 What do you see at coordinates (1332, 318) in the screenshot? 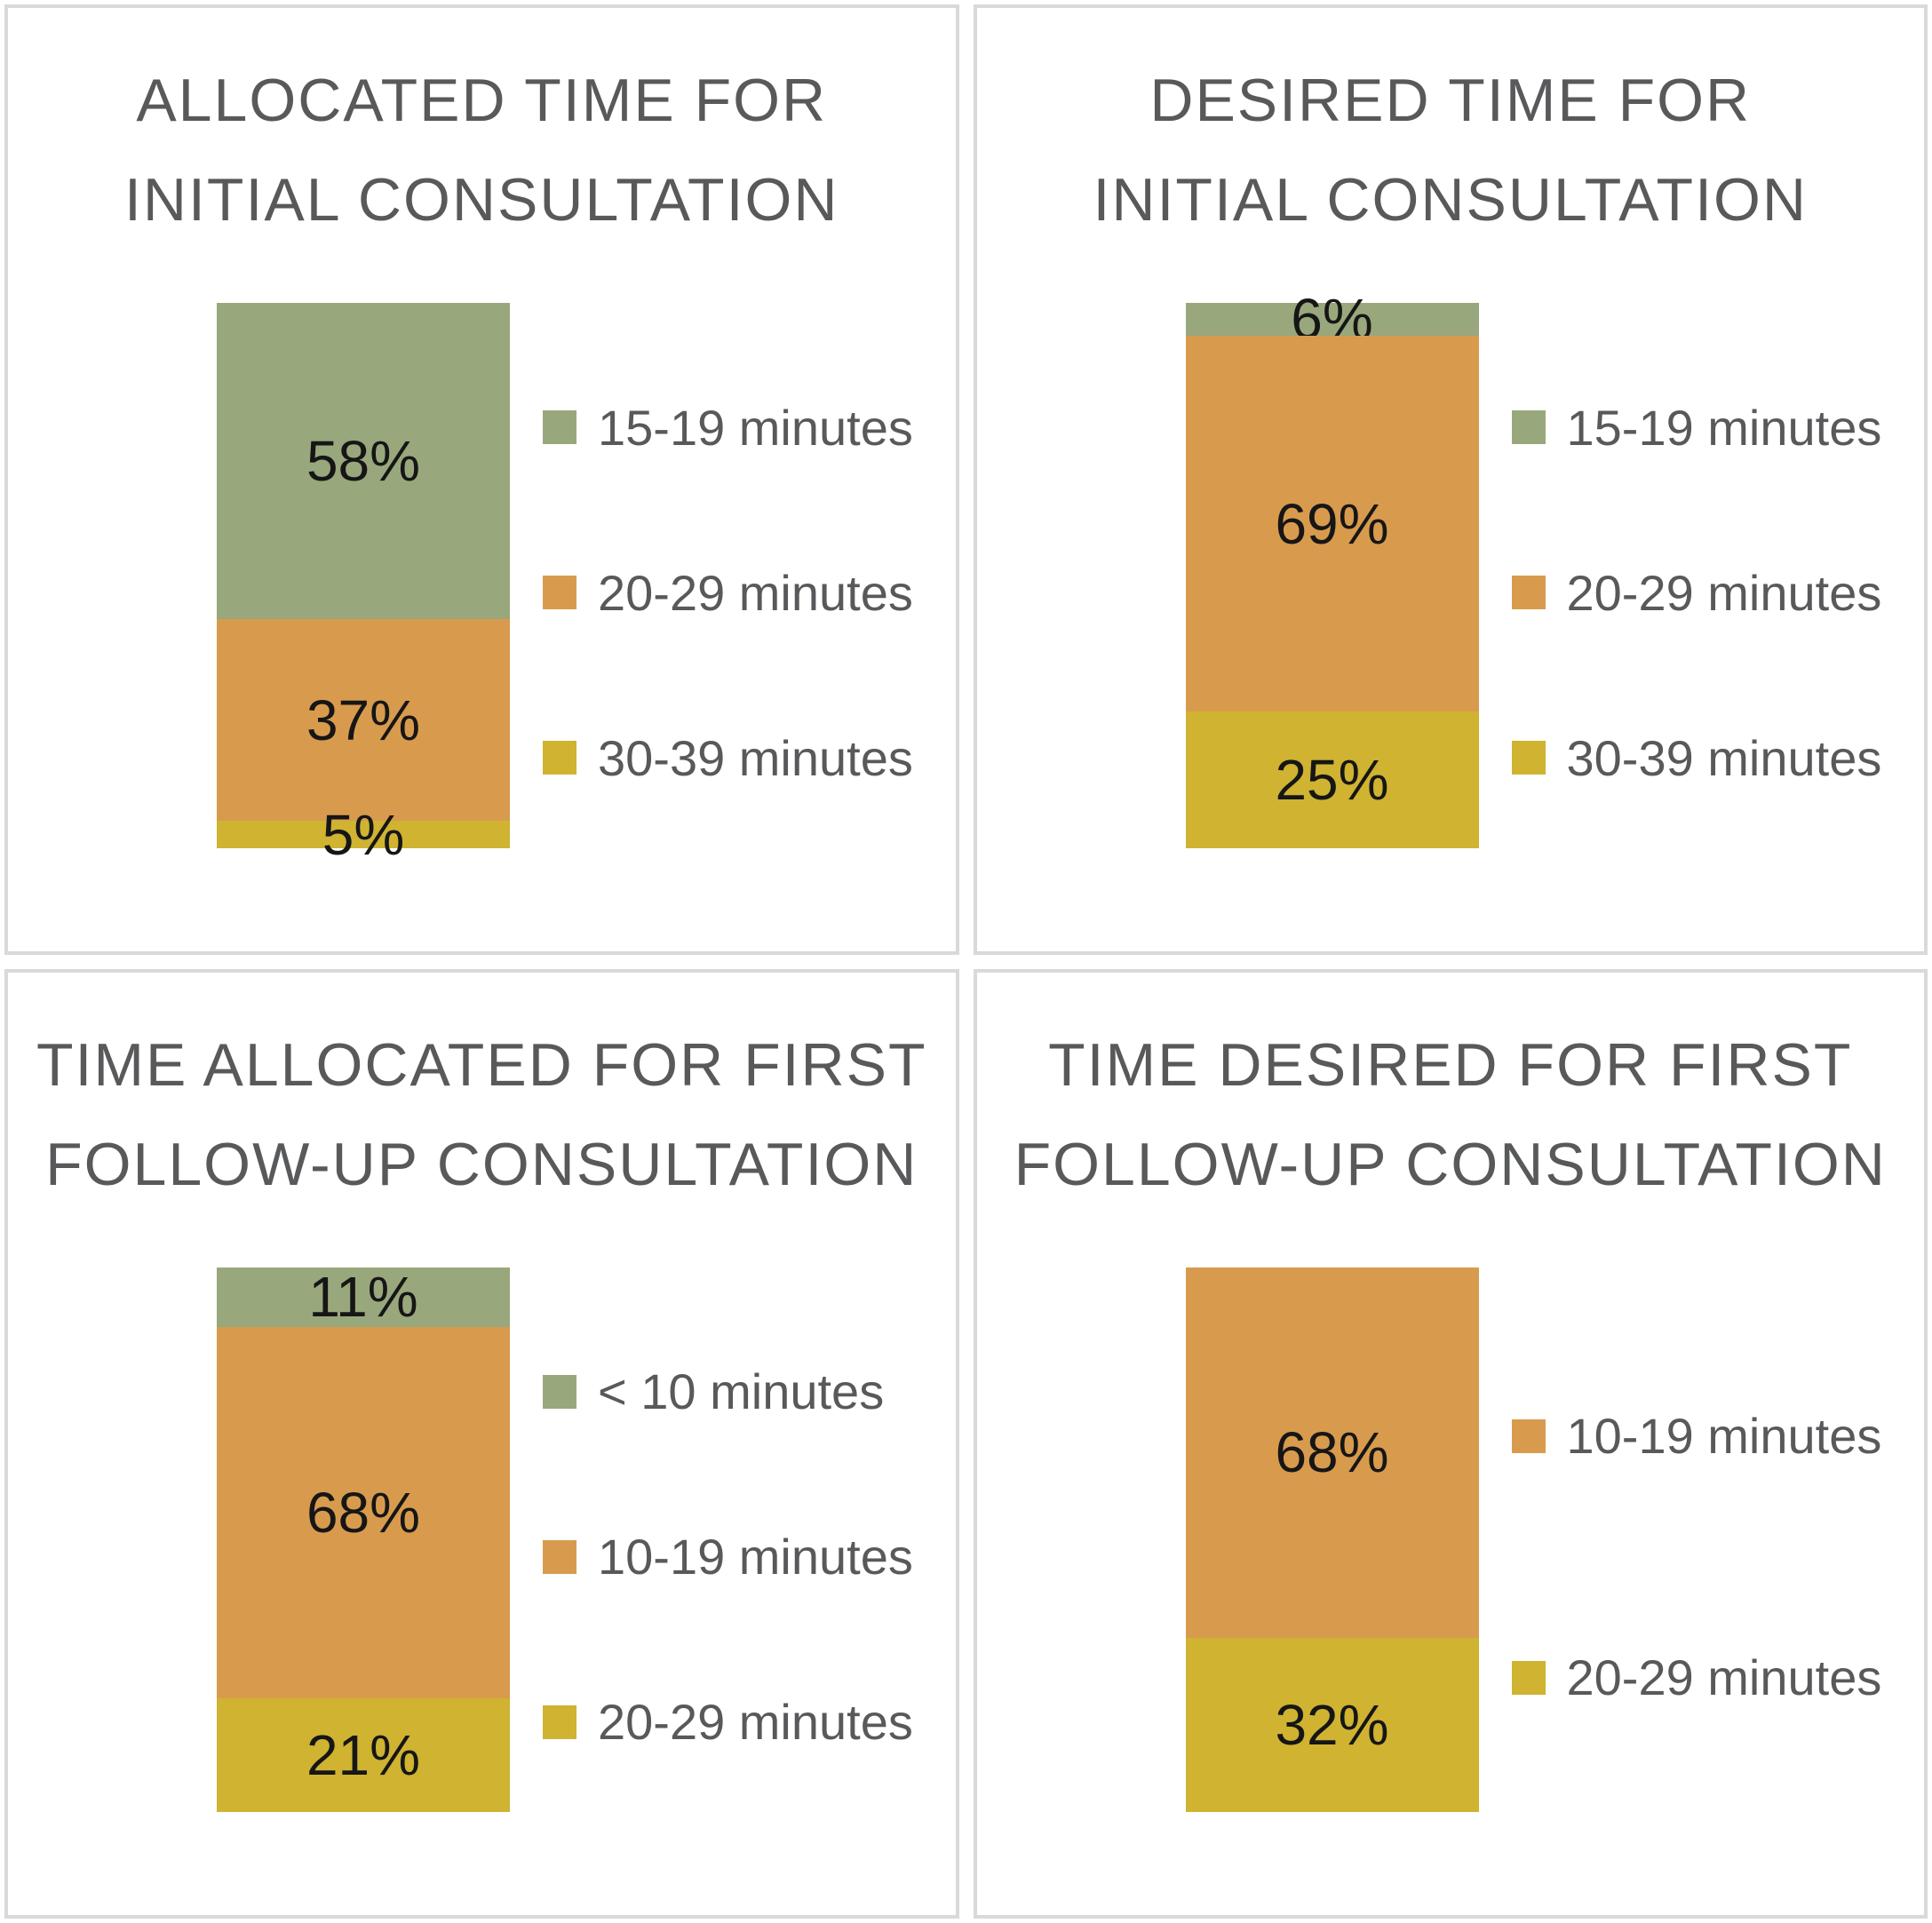
I see `bar-segment-15-19-minutes: 6%` at bounding box center [1332, 318].